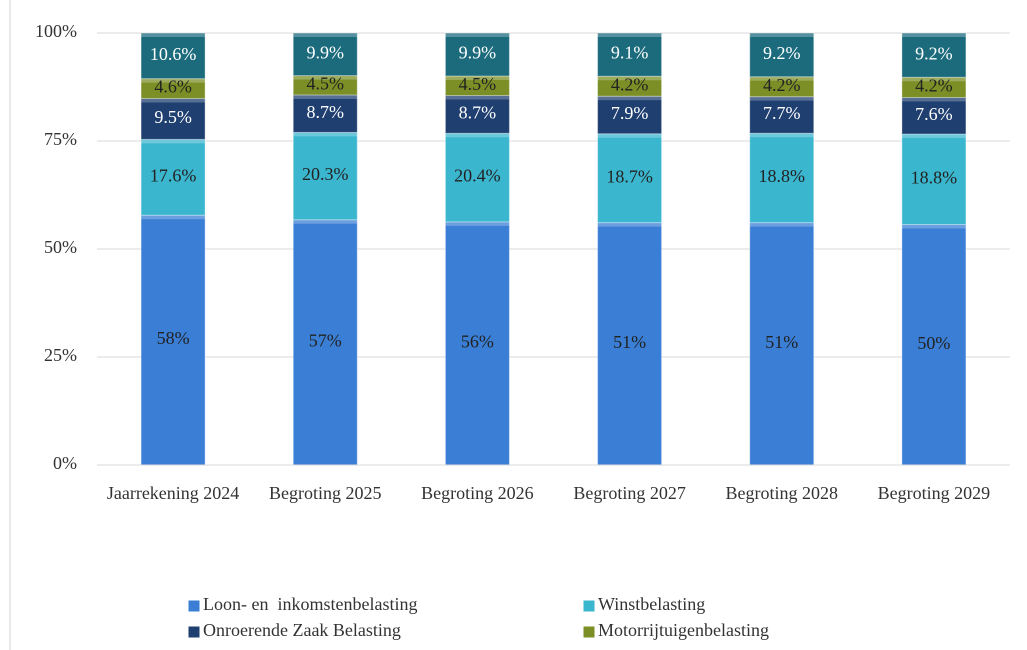 Image resolution: width=1027 pixels, height=650 pixels. Describe the element at coordinates (651, 604) in the screenshot. I see `legend-label: Winstbelasting` at that location.